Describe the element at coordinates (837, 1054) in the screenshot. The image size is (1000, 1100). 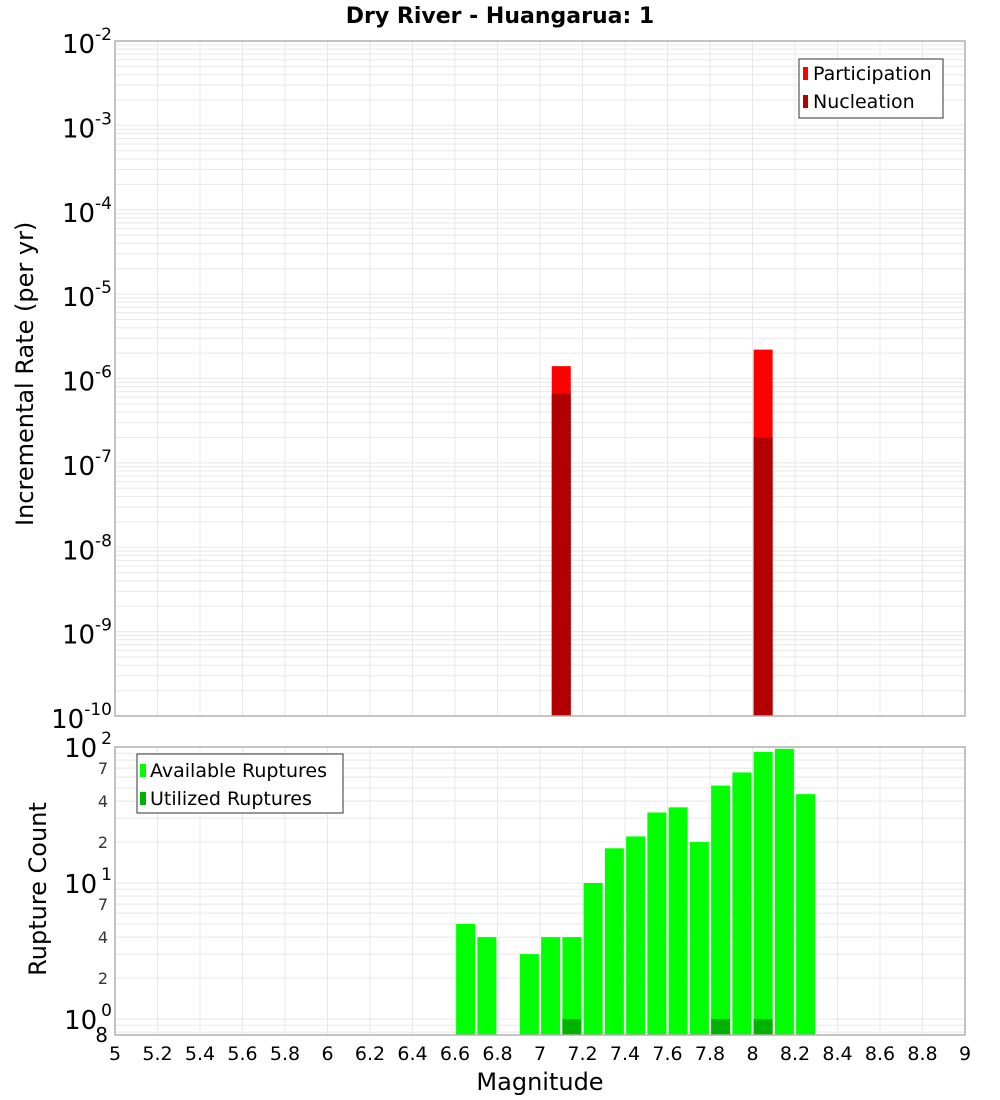
I see `svg-text: 8.4` at that location.